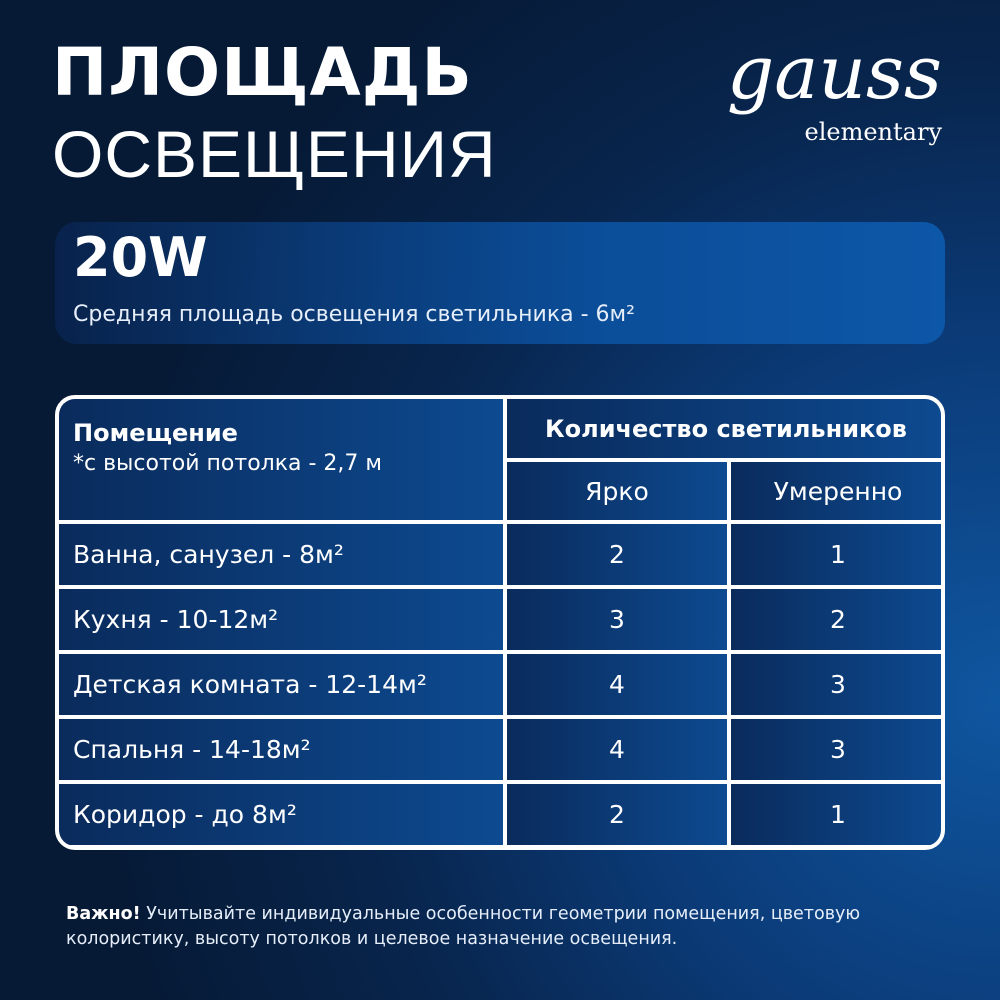 This screenshot has width=1000, height=1000. What do you see at coordinates (617, 619) in the screenshot?
I see `row-bright-cell: 3` at bounding box center [617, 619].